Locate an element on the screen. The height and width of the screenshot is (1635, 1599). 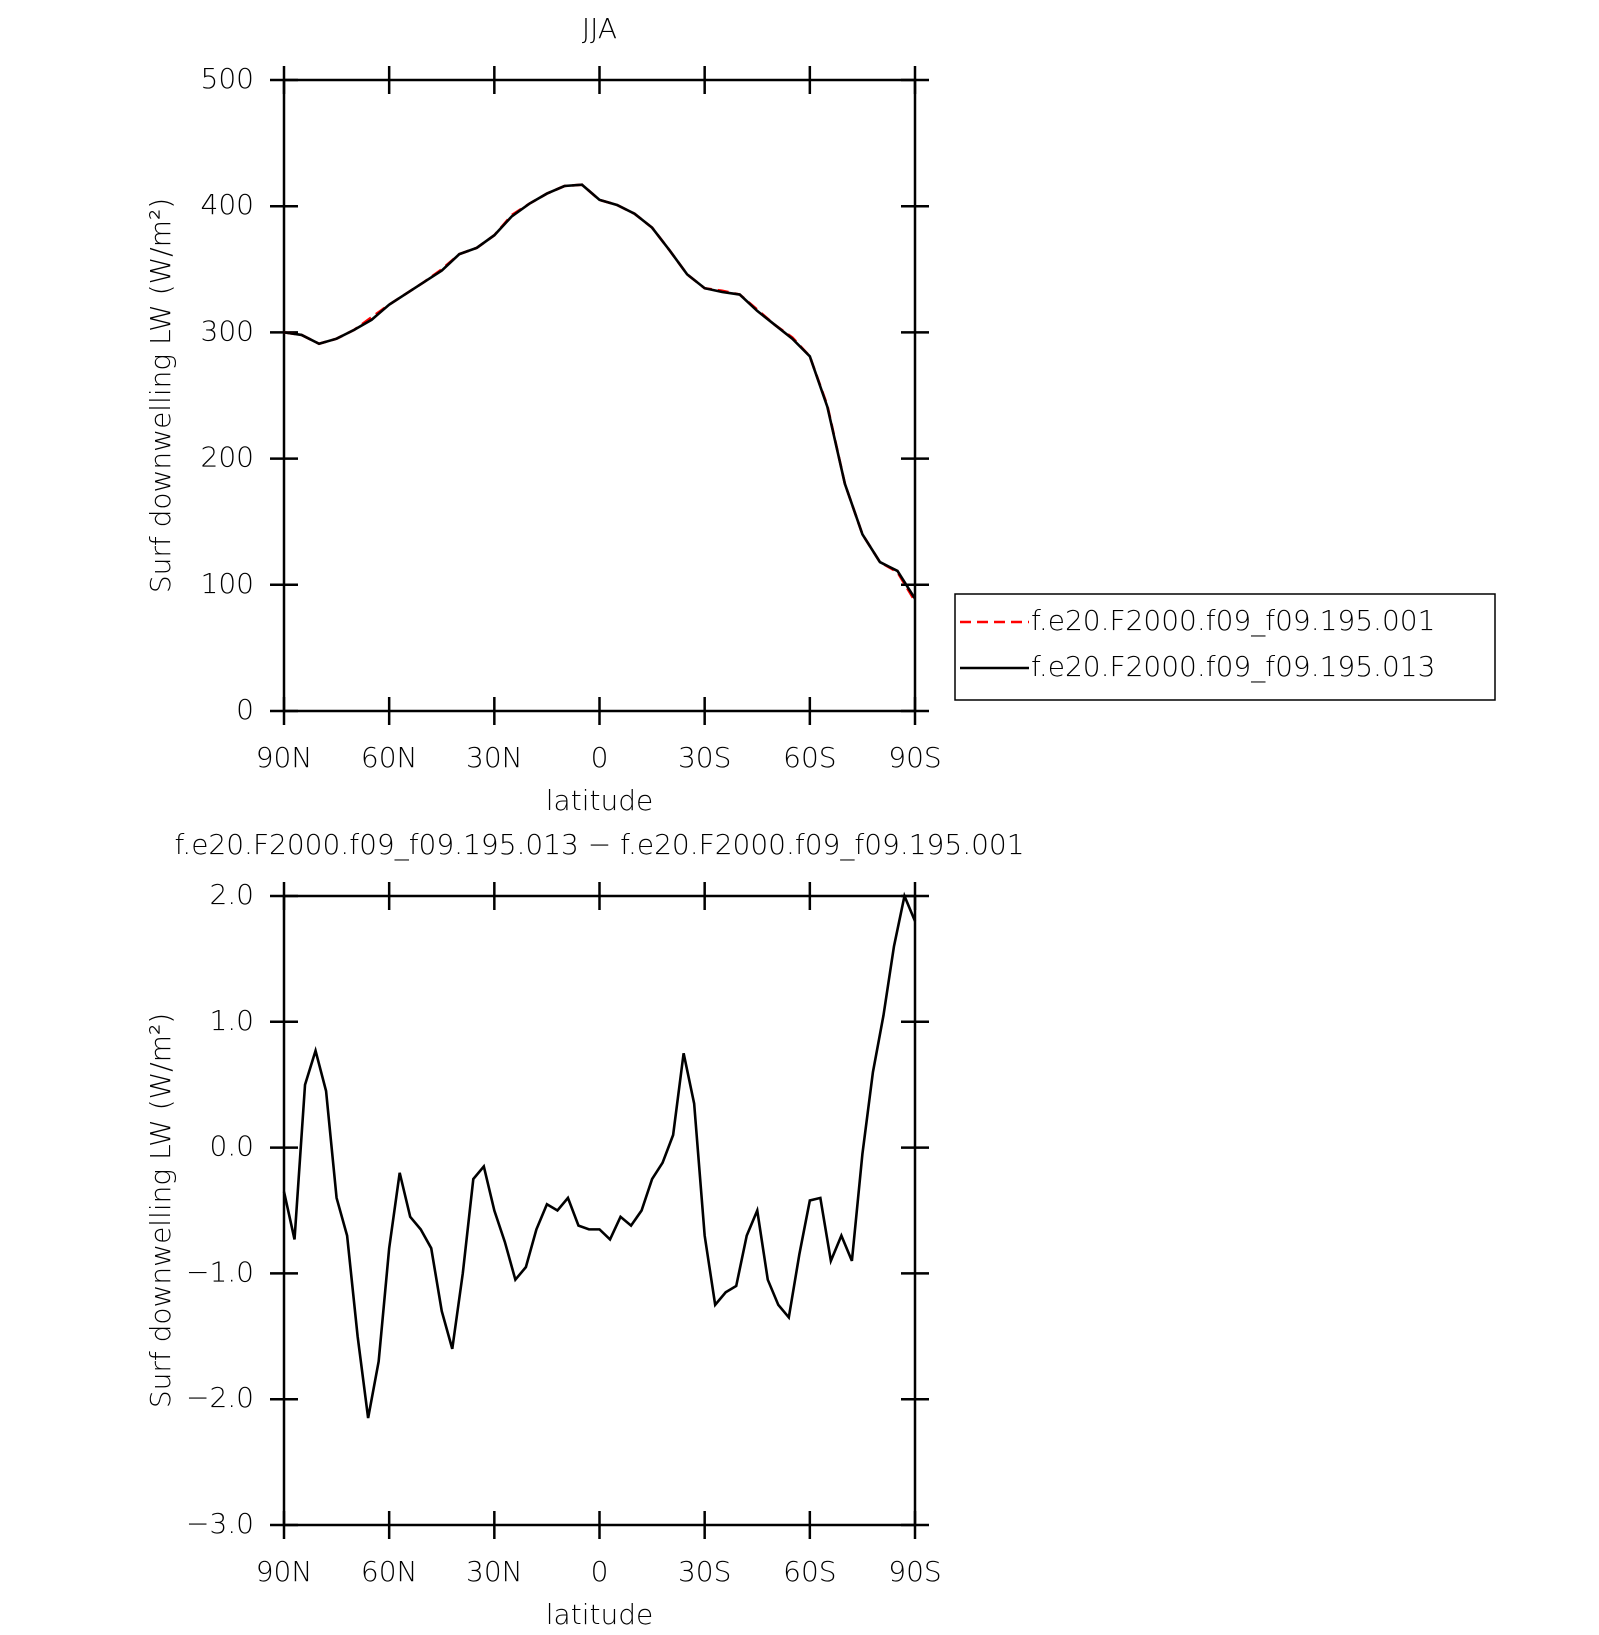
y-tick-label: 1.0 is located at coordinates (231, 1020).